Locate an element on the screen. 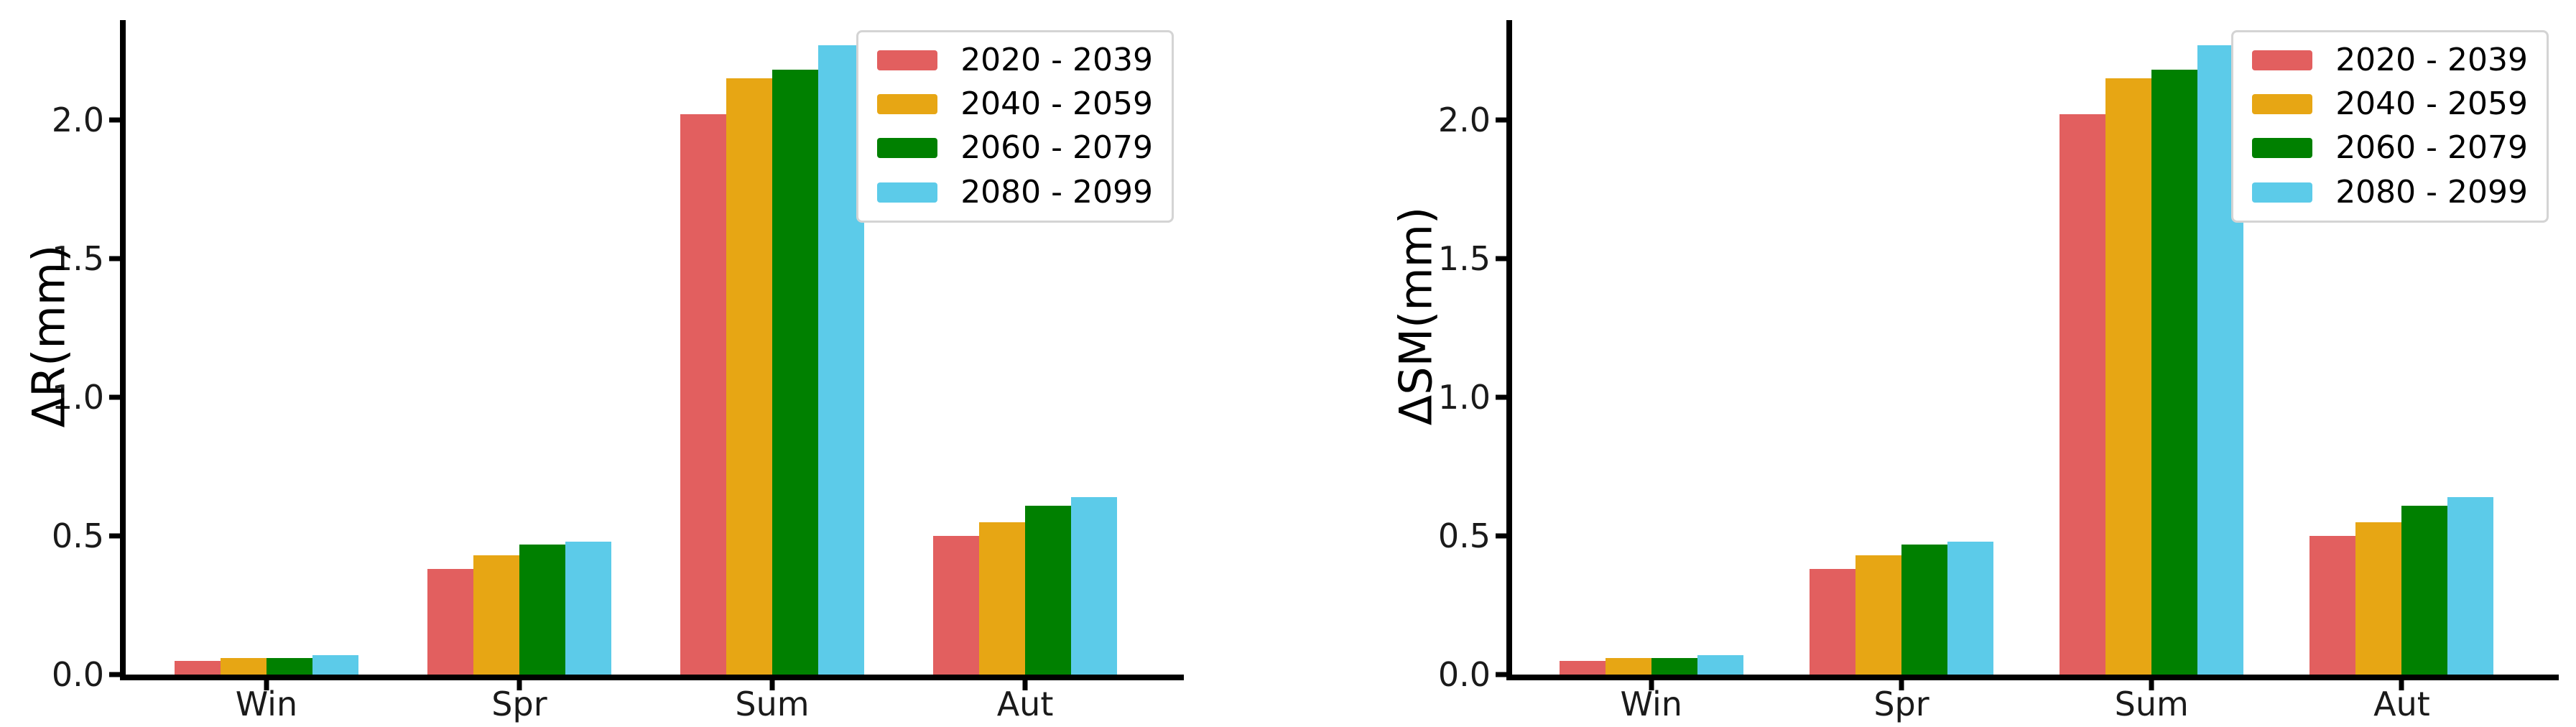  bar-win-2060-2079 is located at coordinates (289, 666).